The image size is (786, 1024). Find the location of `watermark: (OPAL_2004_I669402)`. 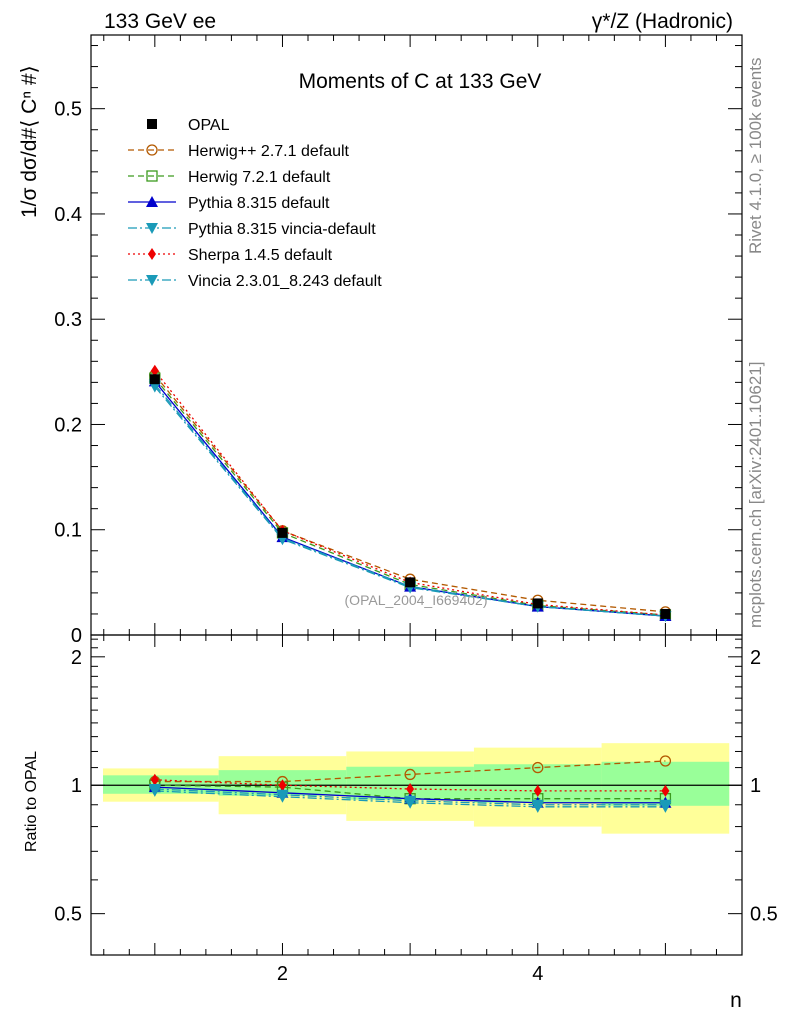

watermark: (OPAL_2004_I669402) is located at coordinates (416, 600).